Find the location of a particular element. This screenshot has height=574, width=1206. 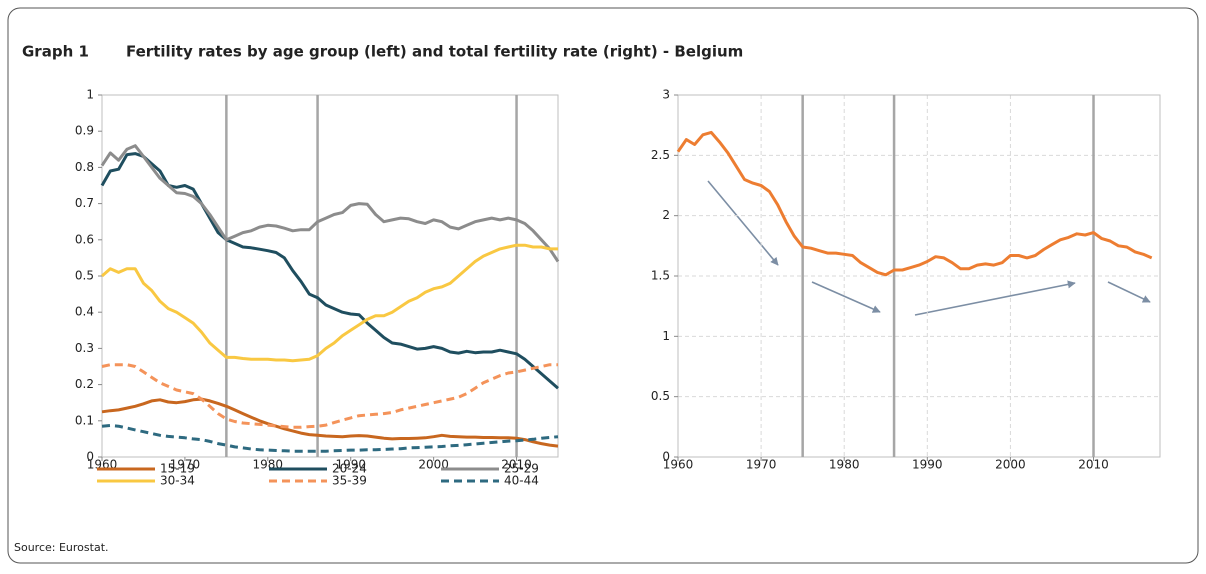

y-tick-label: 1.5 is located at coordinates (660, 276).